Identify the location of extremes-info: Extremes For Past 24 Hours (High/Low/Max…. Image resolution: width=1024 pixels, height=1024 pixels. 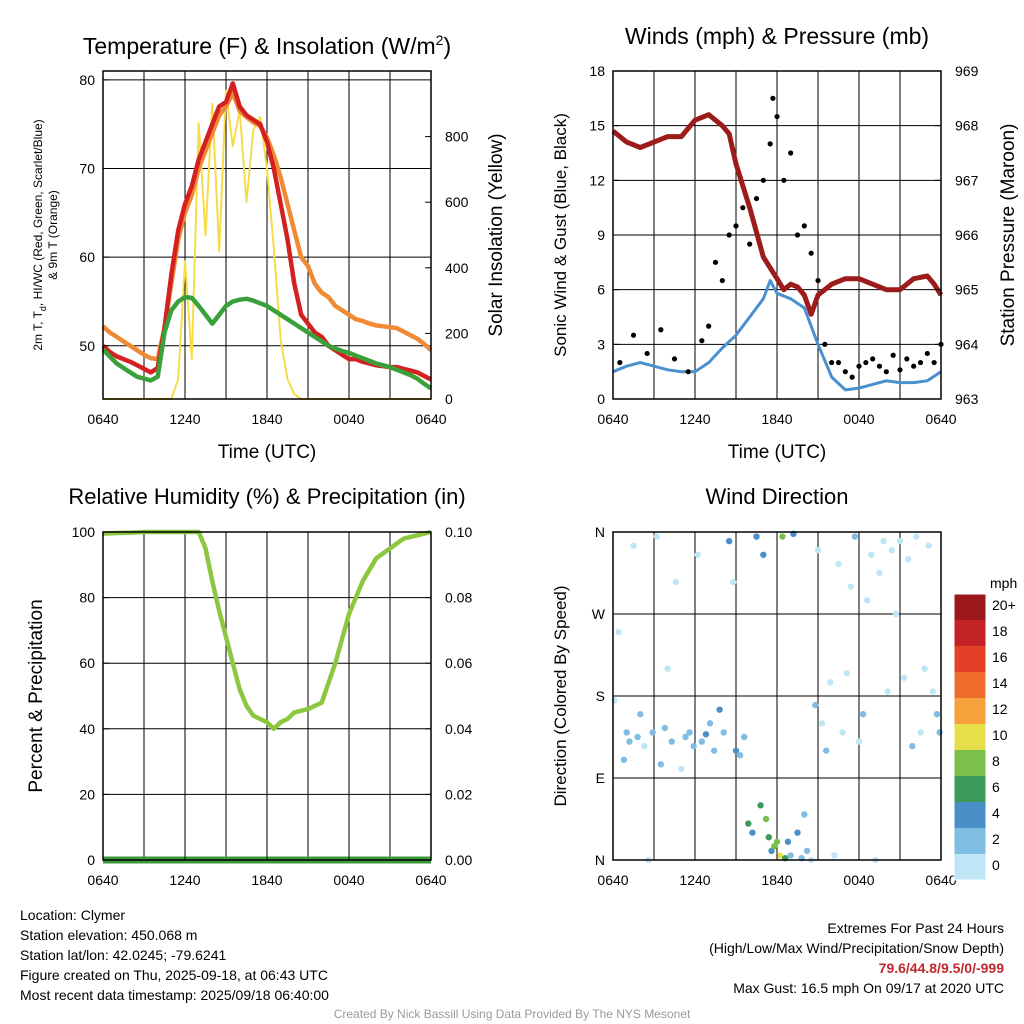
(856, 958).